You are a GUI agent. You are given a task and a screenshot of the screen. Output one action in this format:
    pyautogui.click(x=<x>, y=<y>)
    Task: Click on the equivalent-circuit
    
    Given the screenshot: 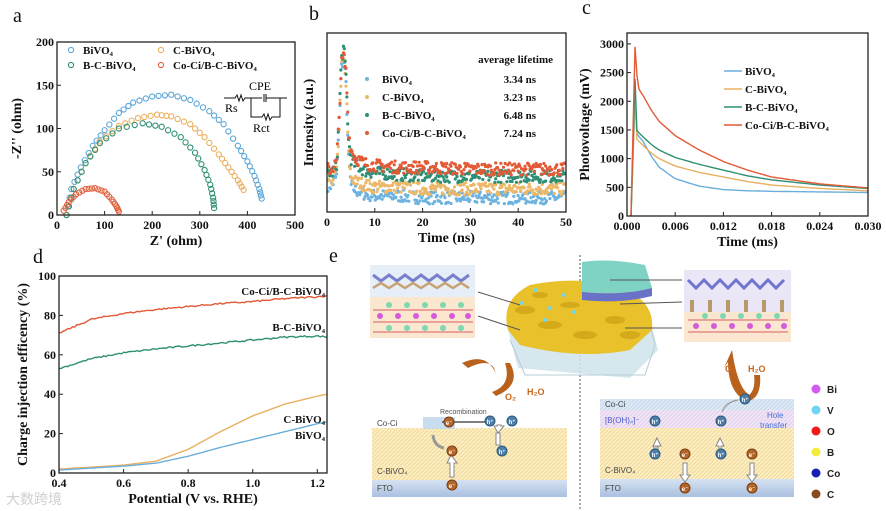 What is the action you would take?
    pyautogui.click(x=255, y=107)
    